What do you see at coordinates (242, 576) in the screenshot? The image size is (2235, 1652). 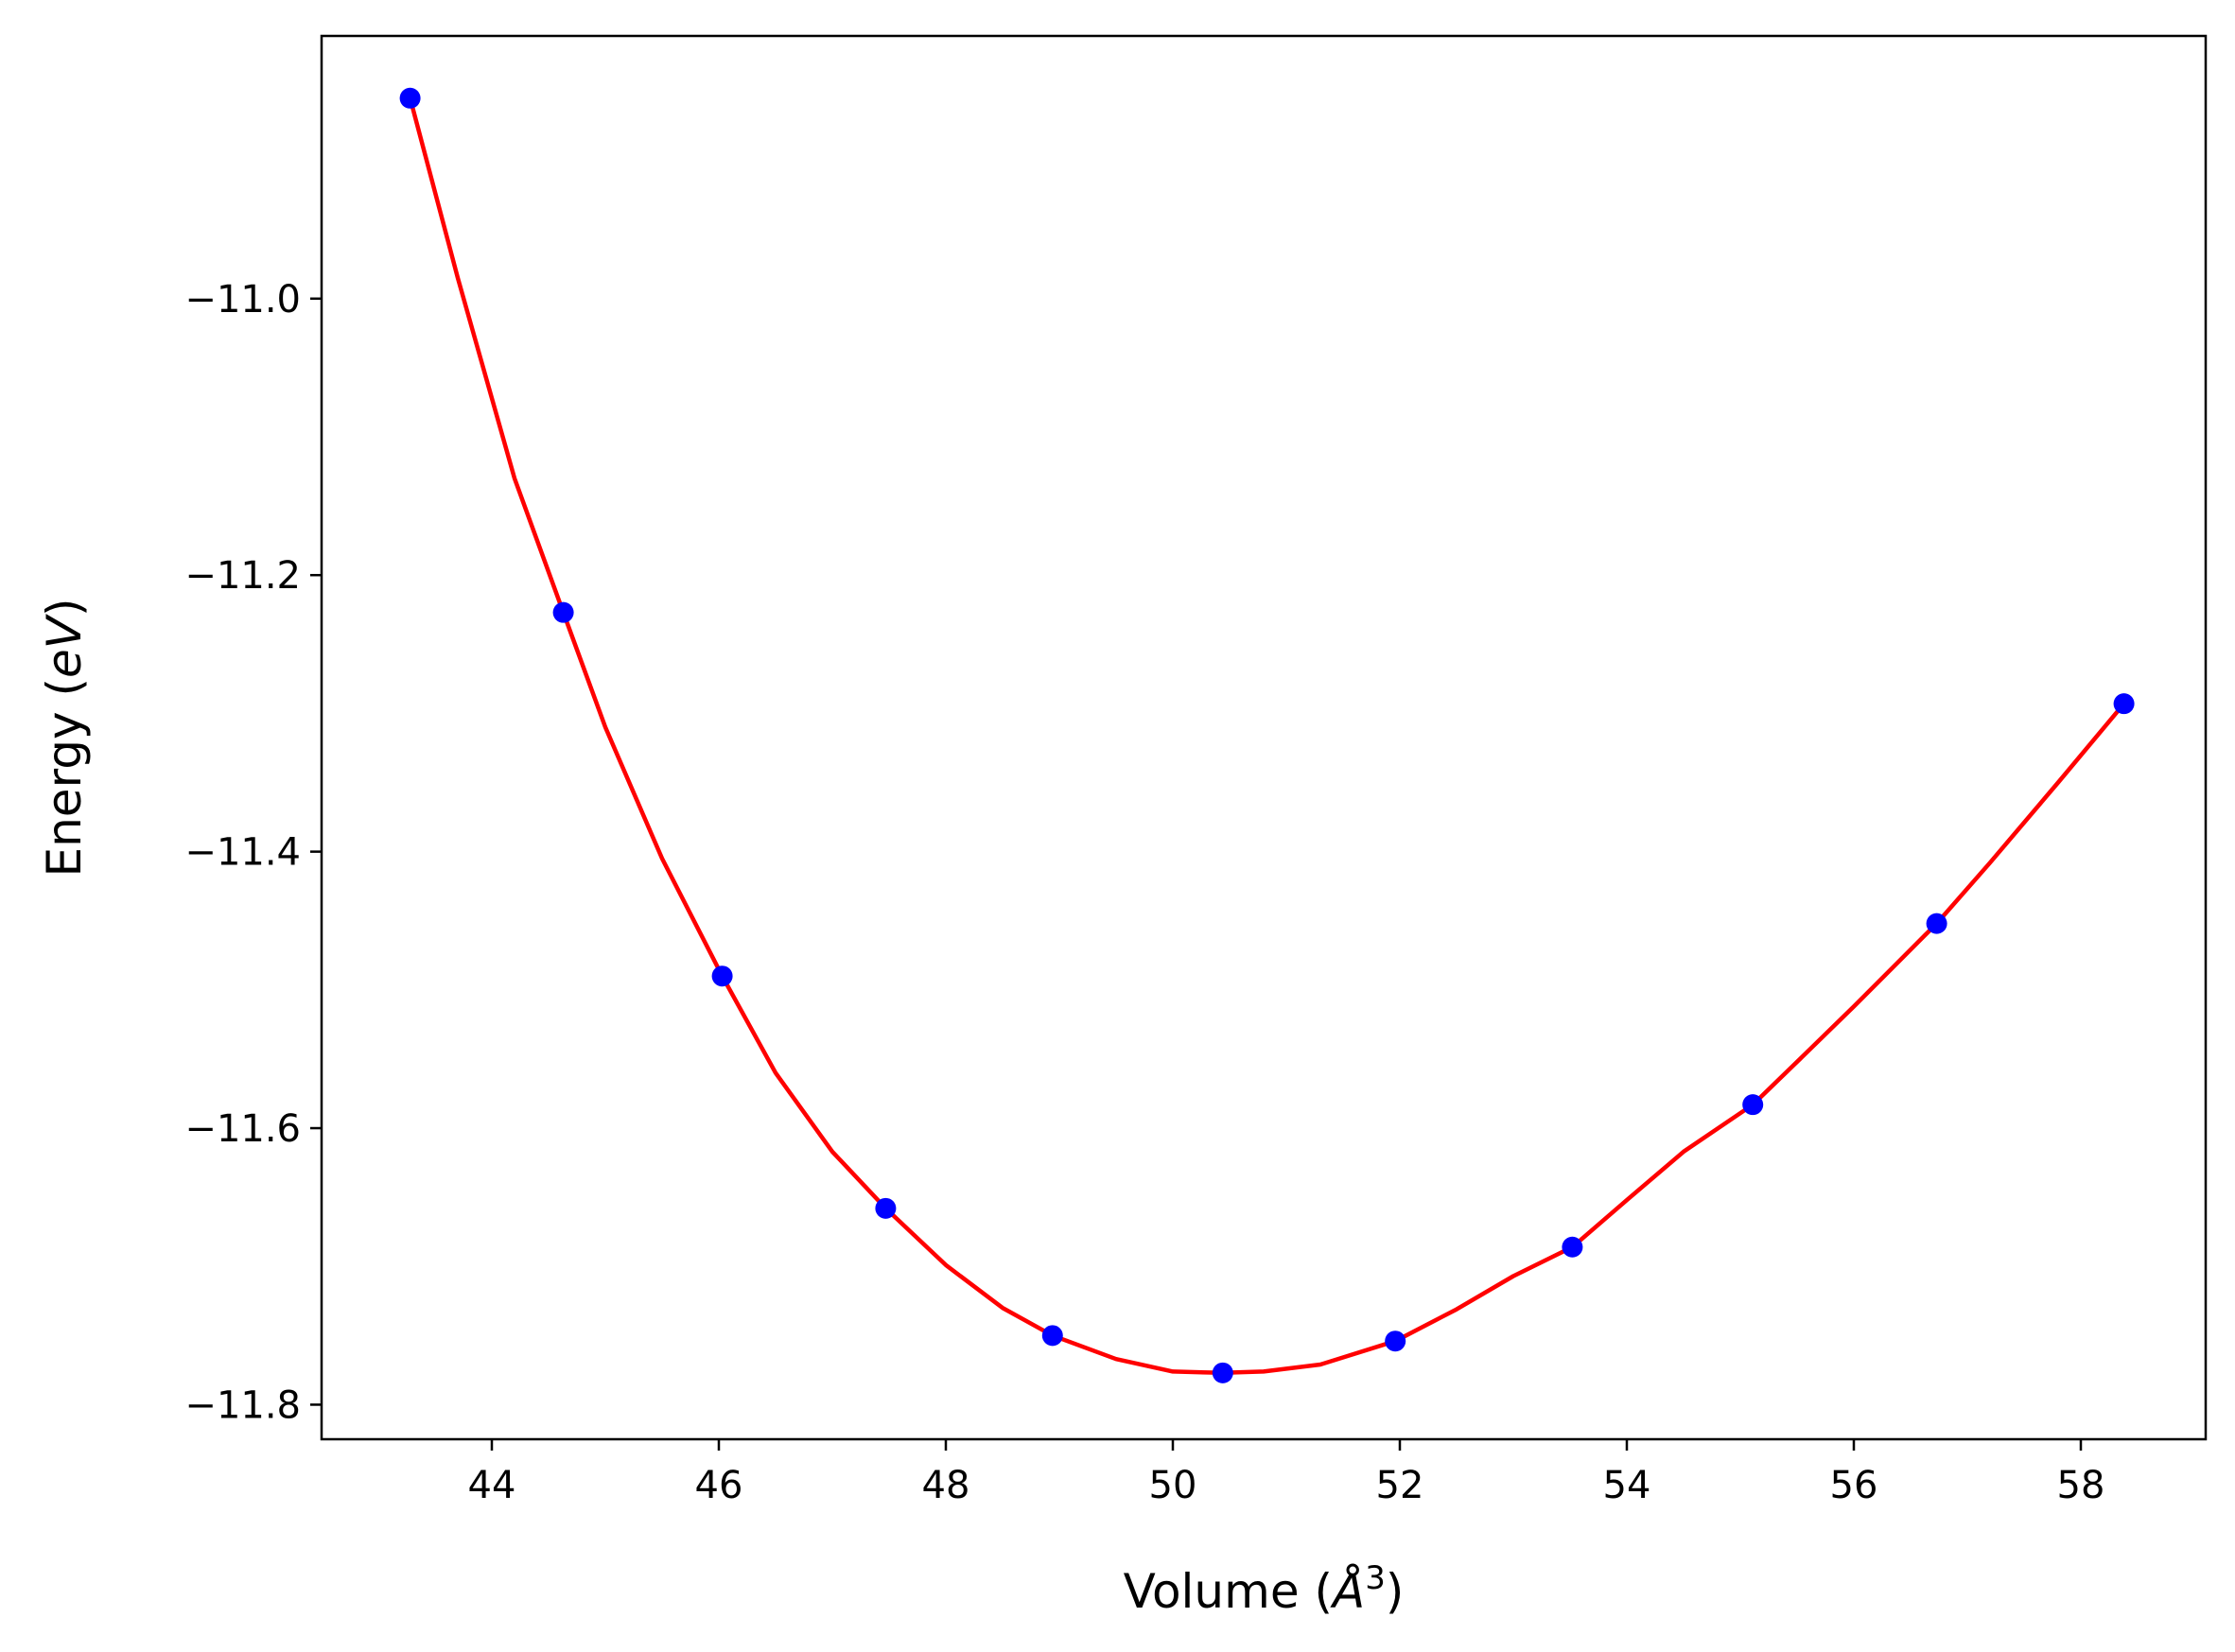 I see `y-tick-label: −11.2` at bounding box center [242, 576].